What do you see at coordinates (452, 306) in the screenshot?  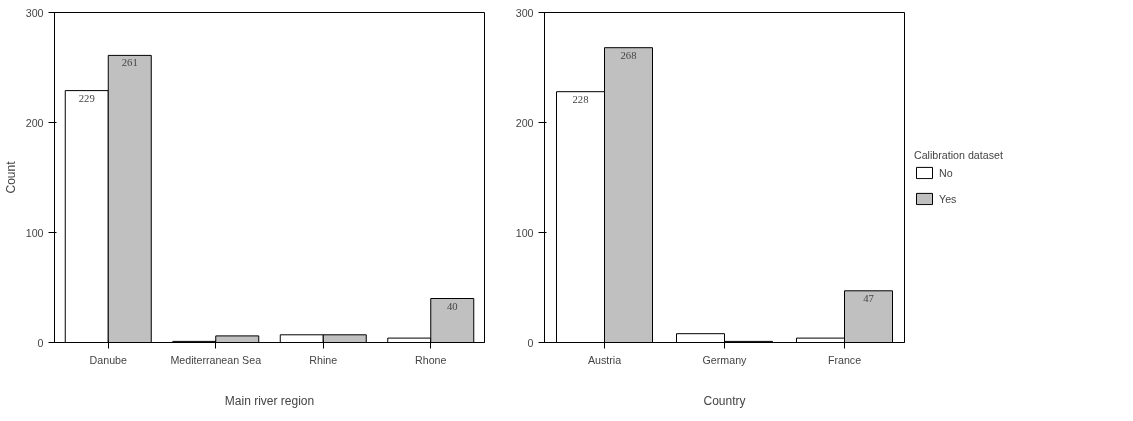 I see `data-label: 40` at bounding box center [452, 306].